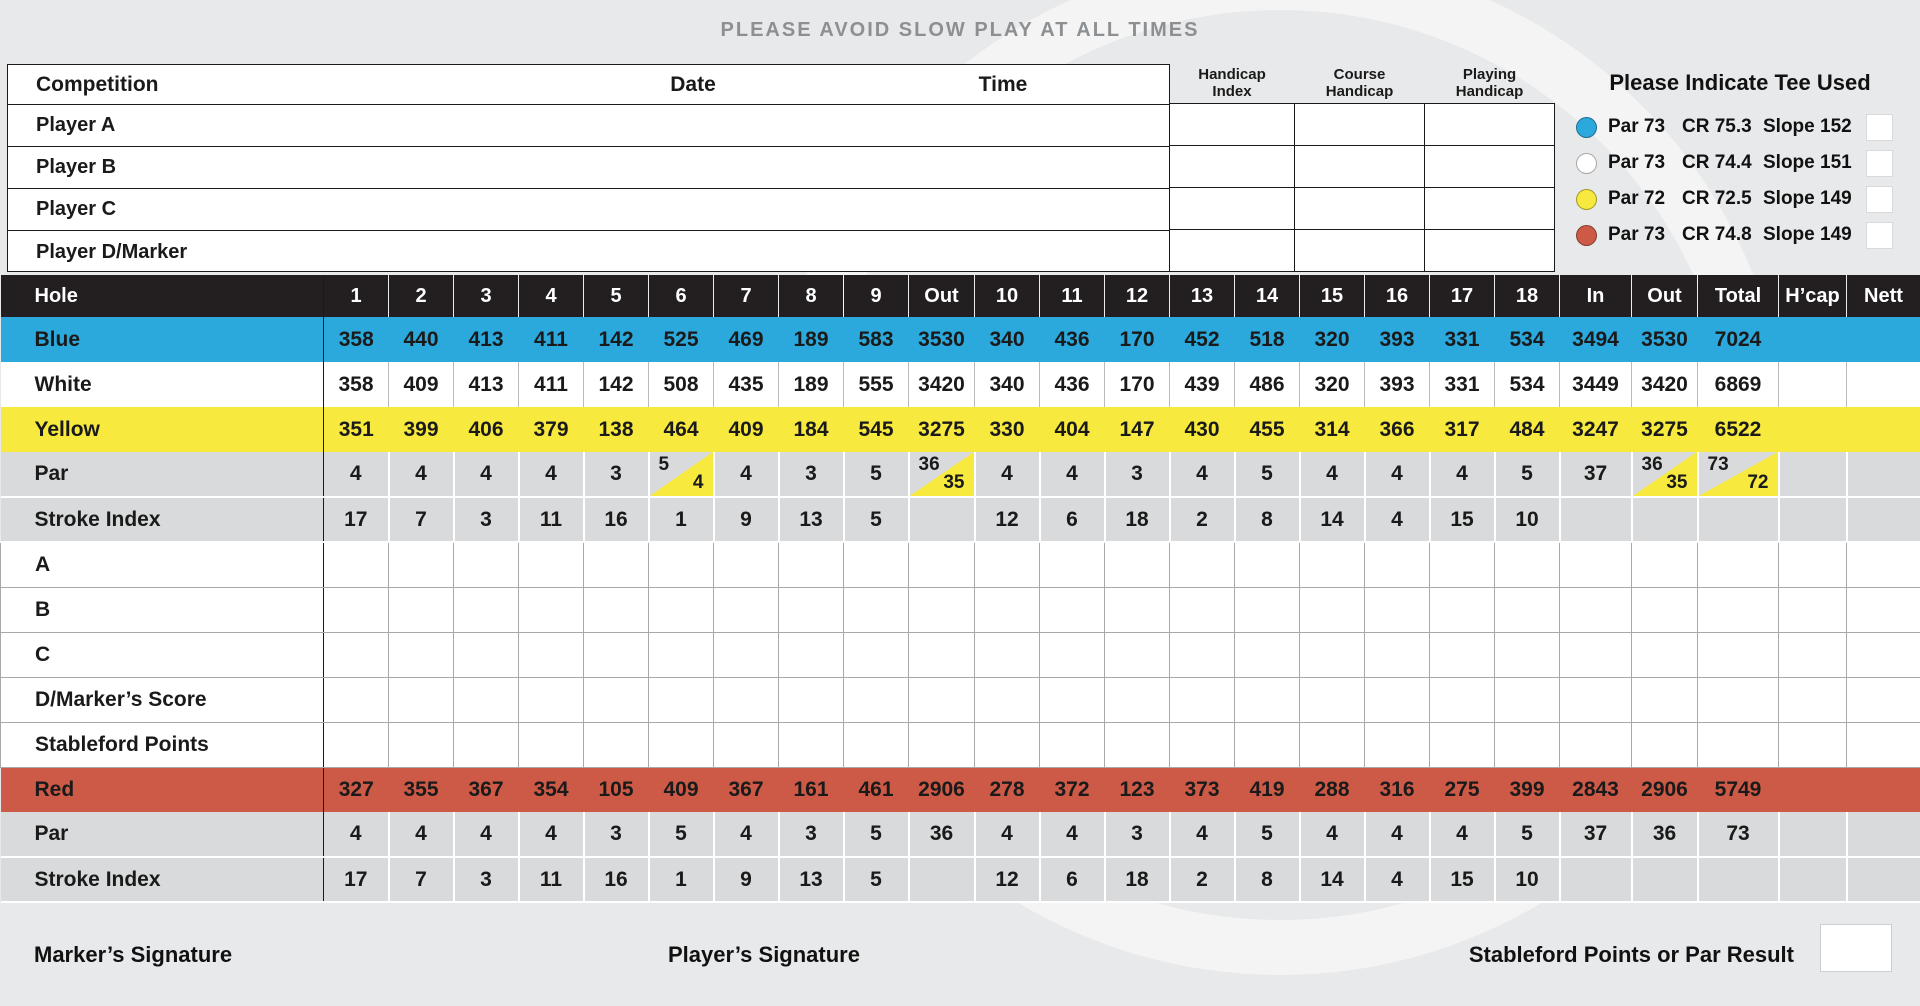  Describe the element at coordinates (1856, 948) in the screenshot. I see `stableford-result-box` at that location.